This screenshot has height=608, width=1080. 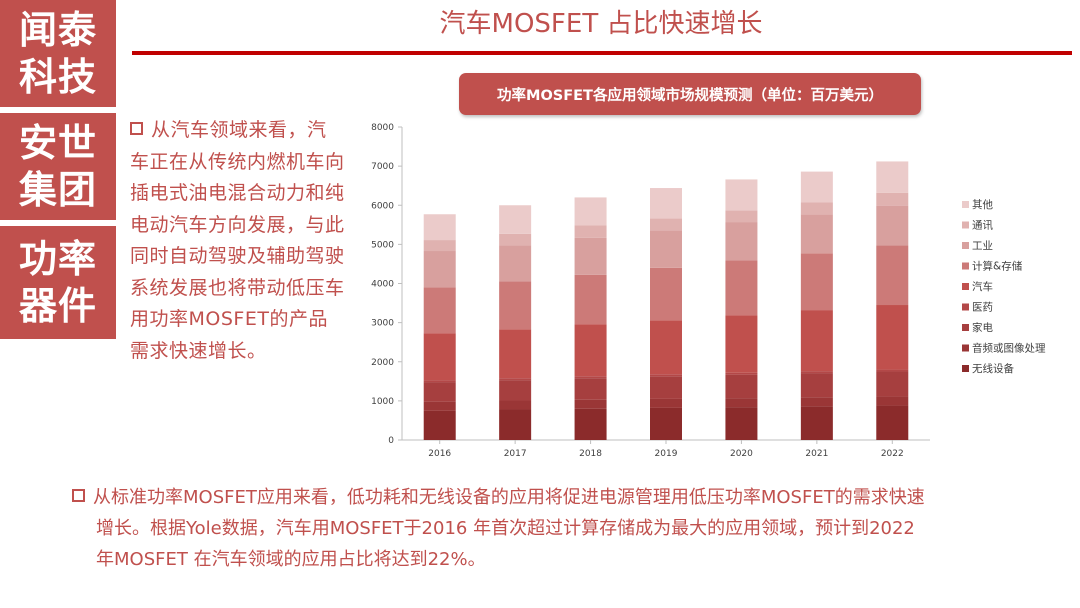 I want to click on y-tick-label: 1000, so click(x=382, y=402).